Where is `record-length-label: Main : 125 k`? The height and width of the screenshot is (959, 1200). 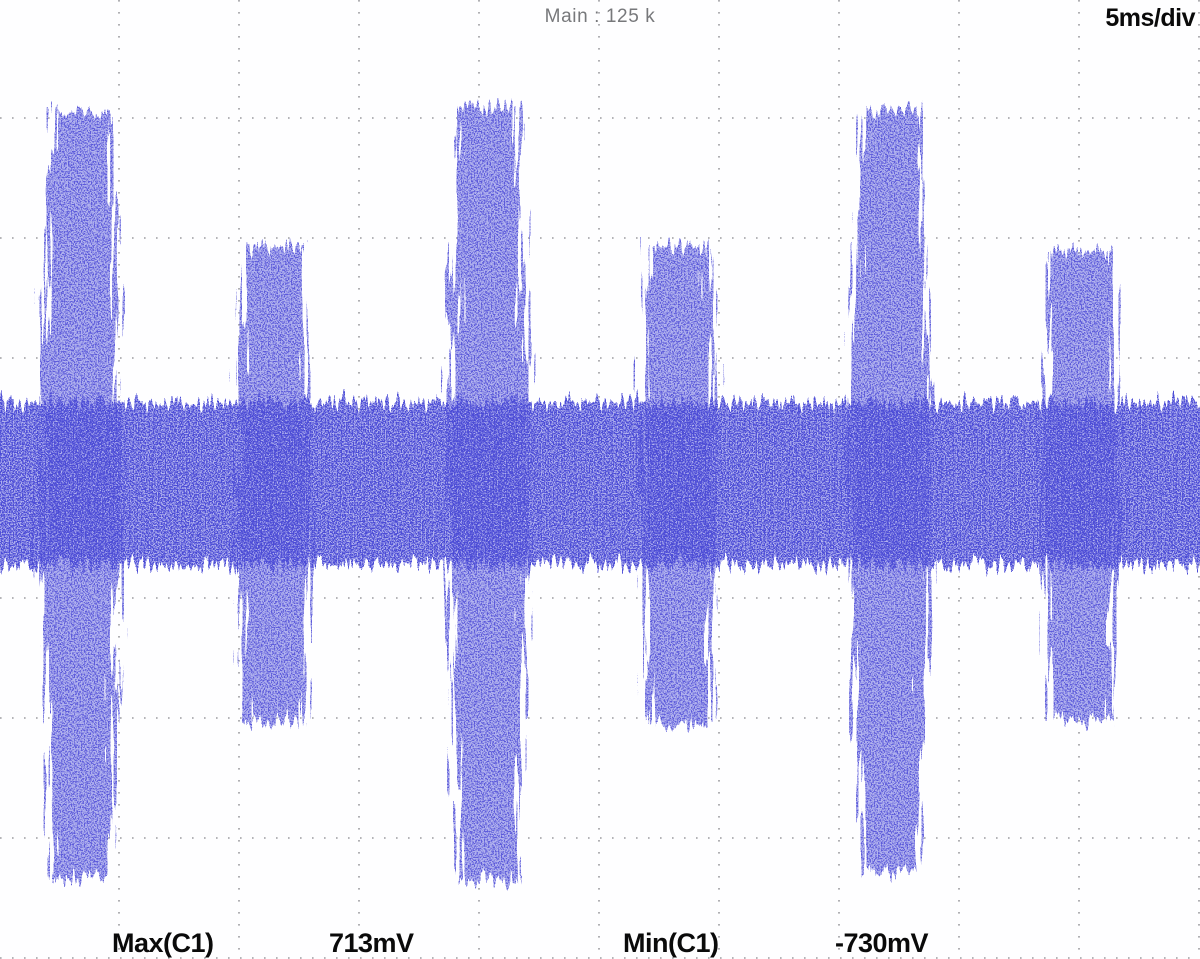
record-length-label: Main : 125 k is located at coordinates (600, 16).